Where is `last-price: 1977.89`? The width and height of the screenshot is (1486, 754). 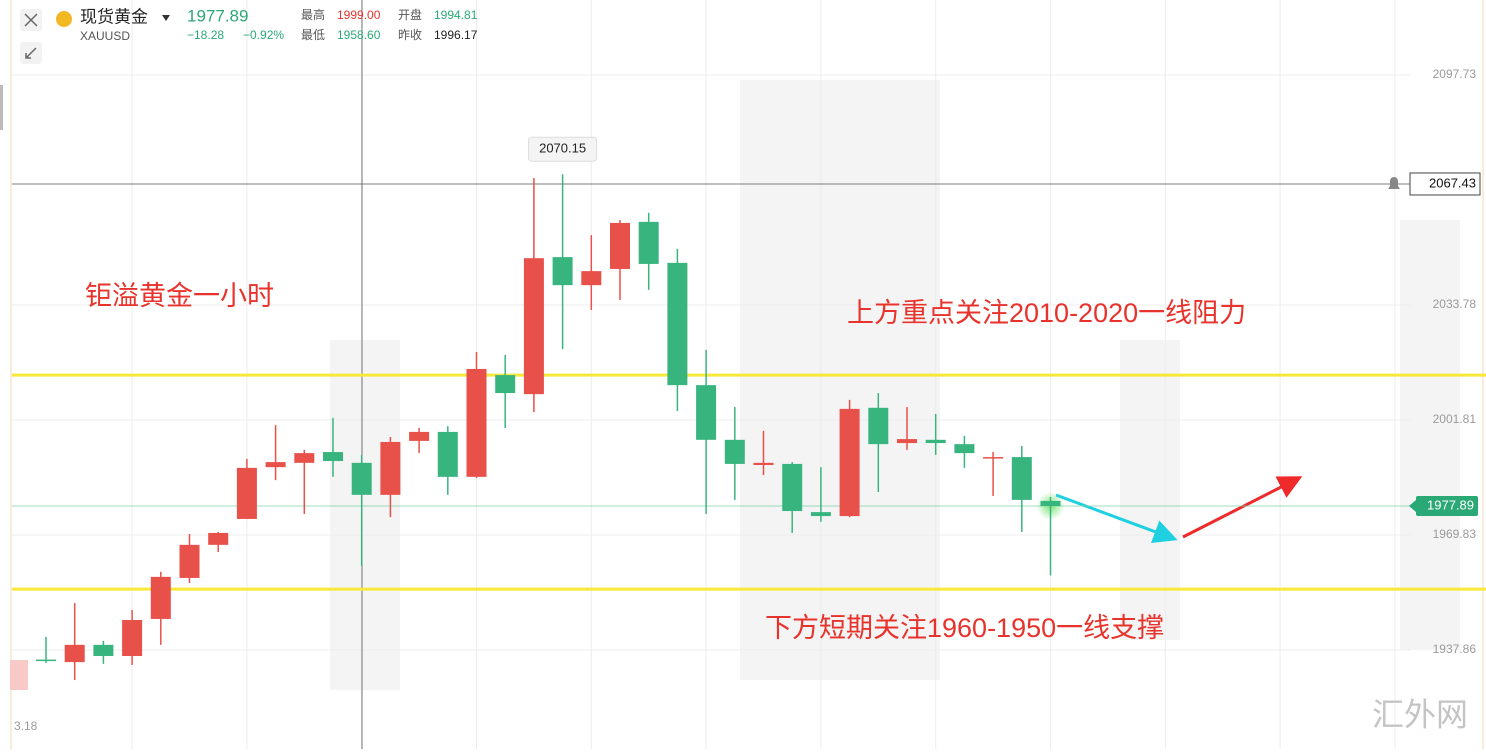
last-price: 1977.89 is located at coordinates (1450, 504).